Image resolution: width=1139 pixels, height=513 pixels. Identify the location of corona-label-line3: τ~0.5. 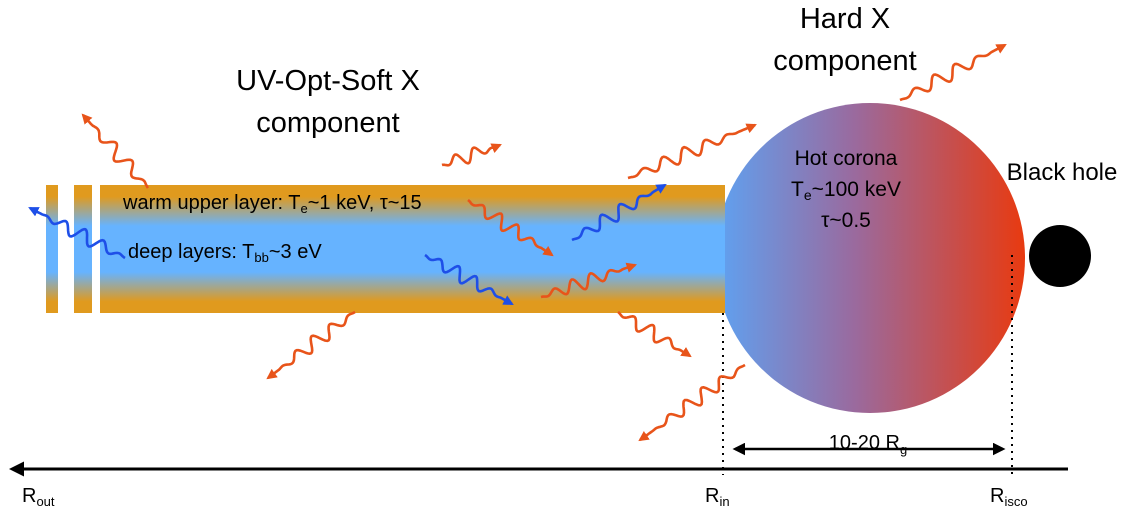
(846, 220).